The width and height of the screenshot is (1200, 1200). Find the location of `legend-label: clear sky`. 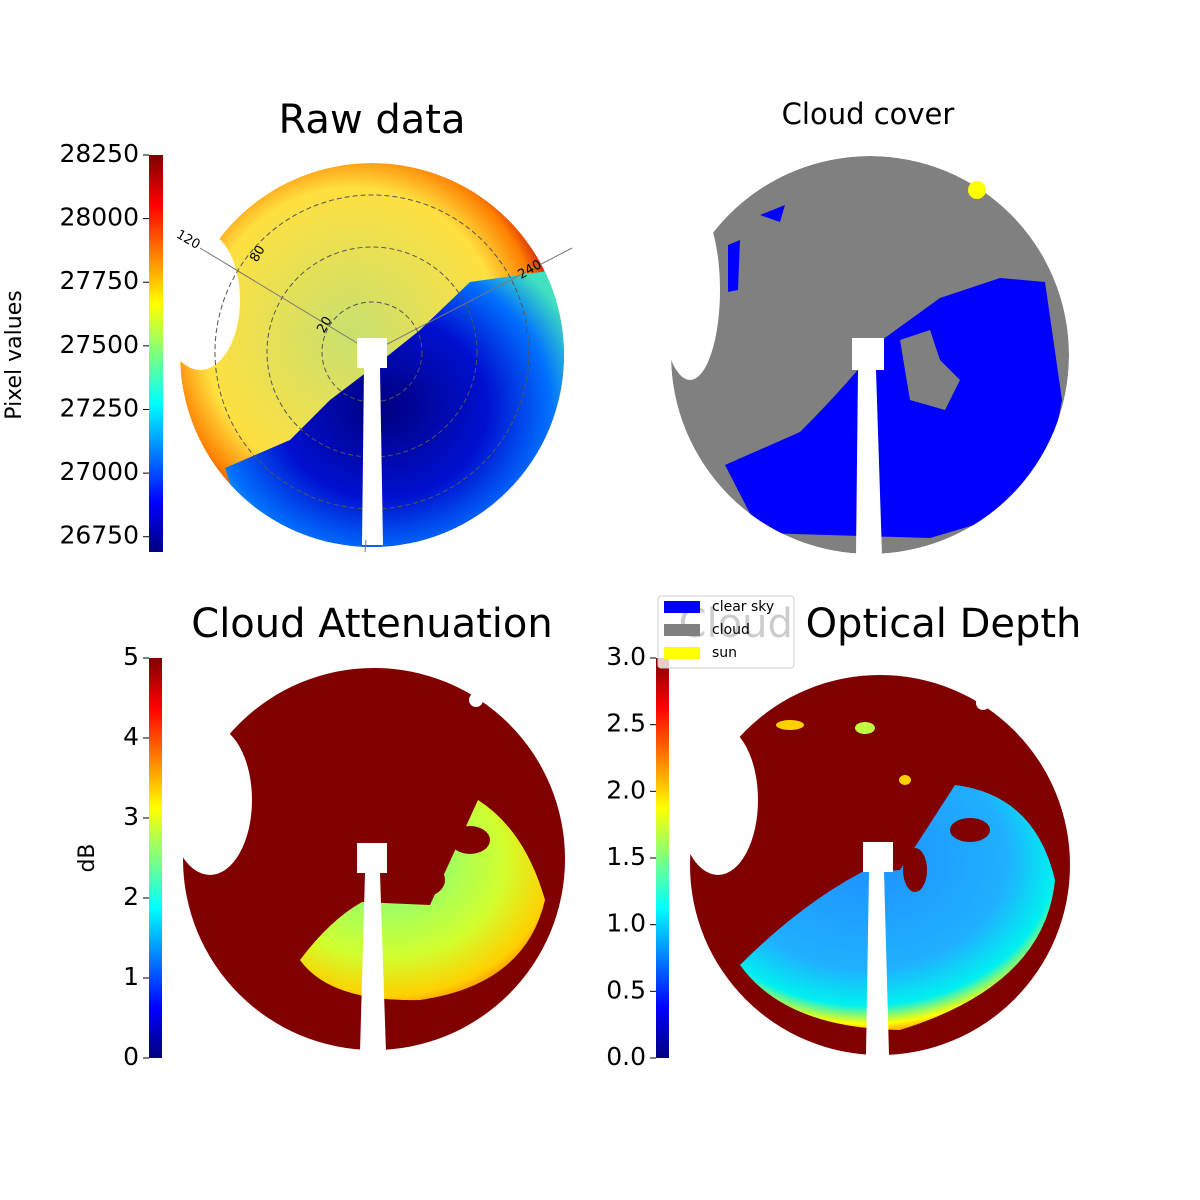

legend-label: clear sky is located at coordinates (743, 607).